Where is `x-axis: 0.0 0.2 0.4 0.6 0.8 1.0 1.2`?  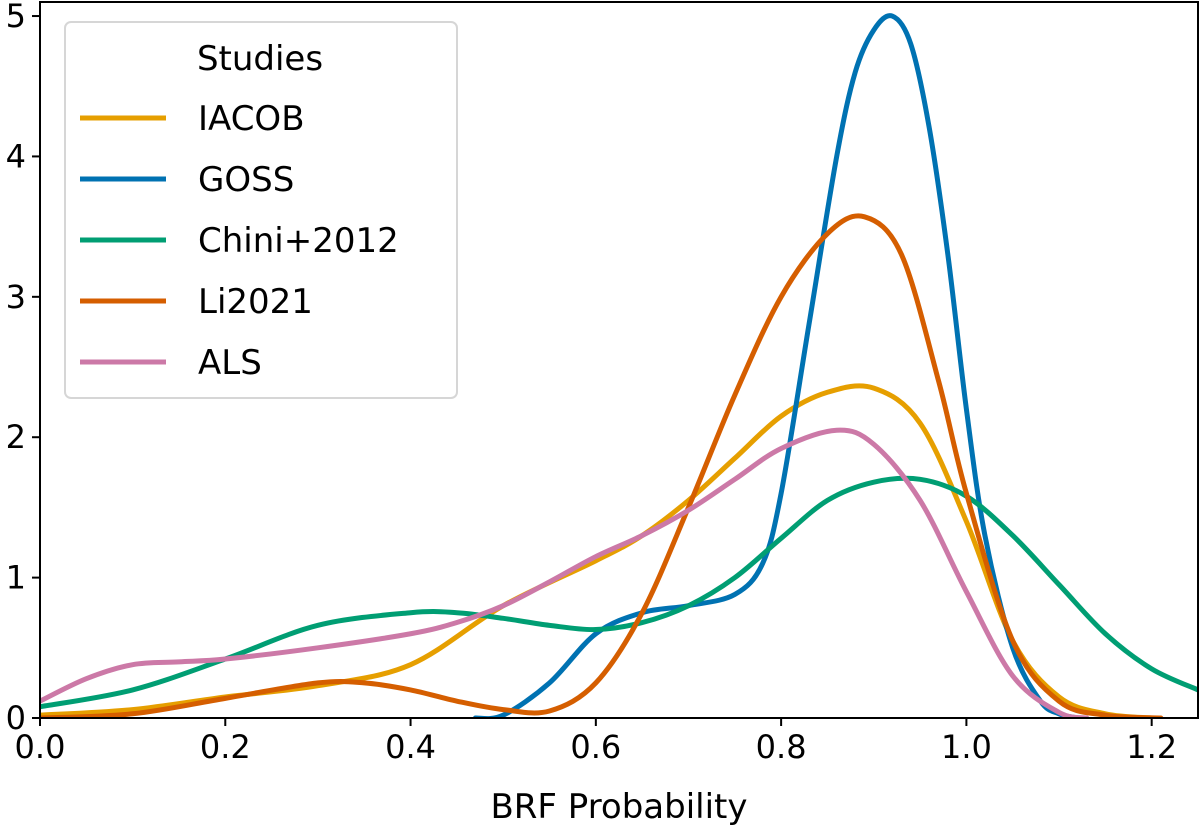
x-axis: 0.0 0.2 0.4 0.6 0.8 1.0 1.2 is located at coordinates (596, 742).